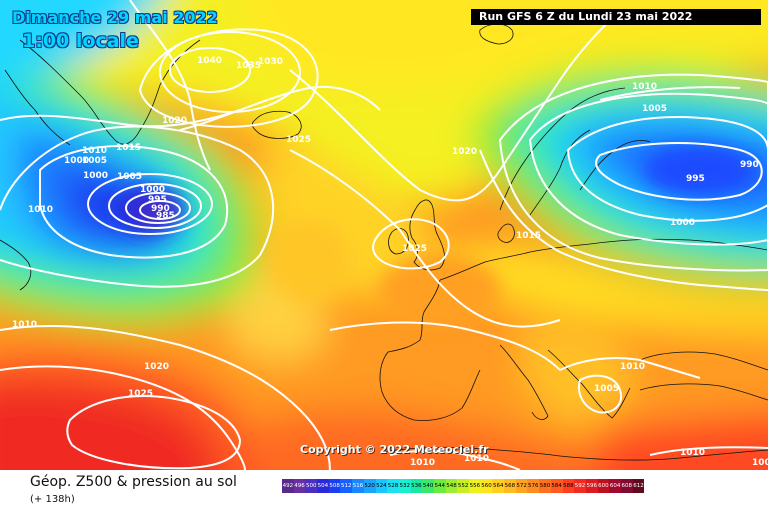 The image size is (768, 512). I want to click on isobar-label-990-low: 990, so click(160, 209).